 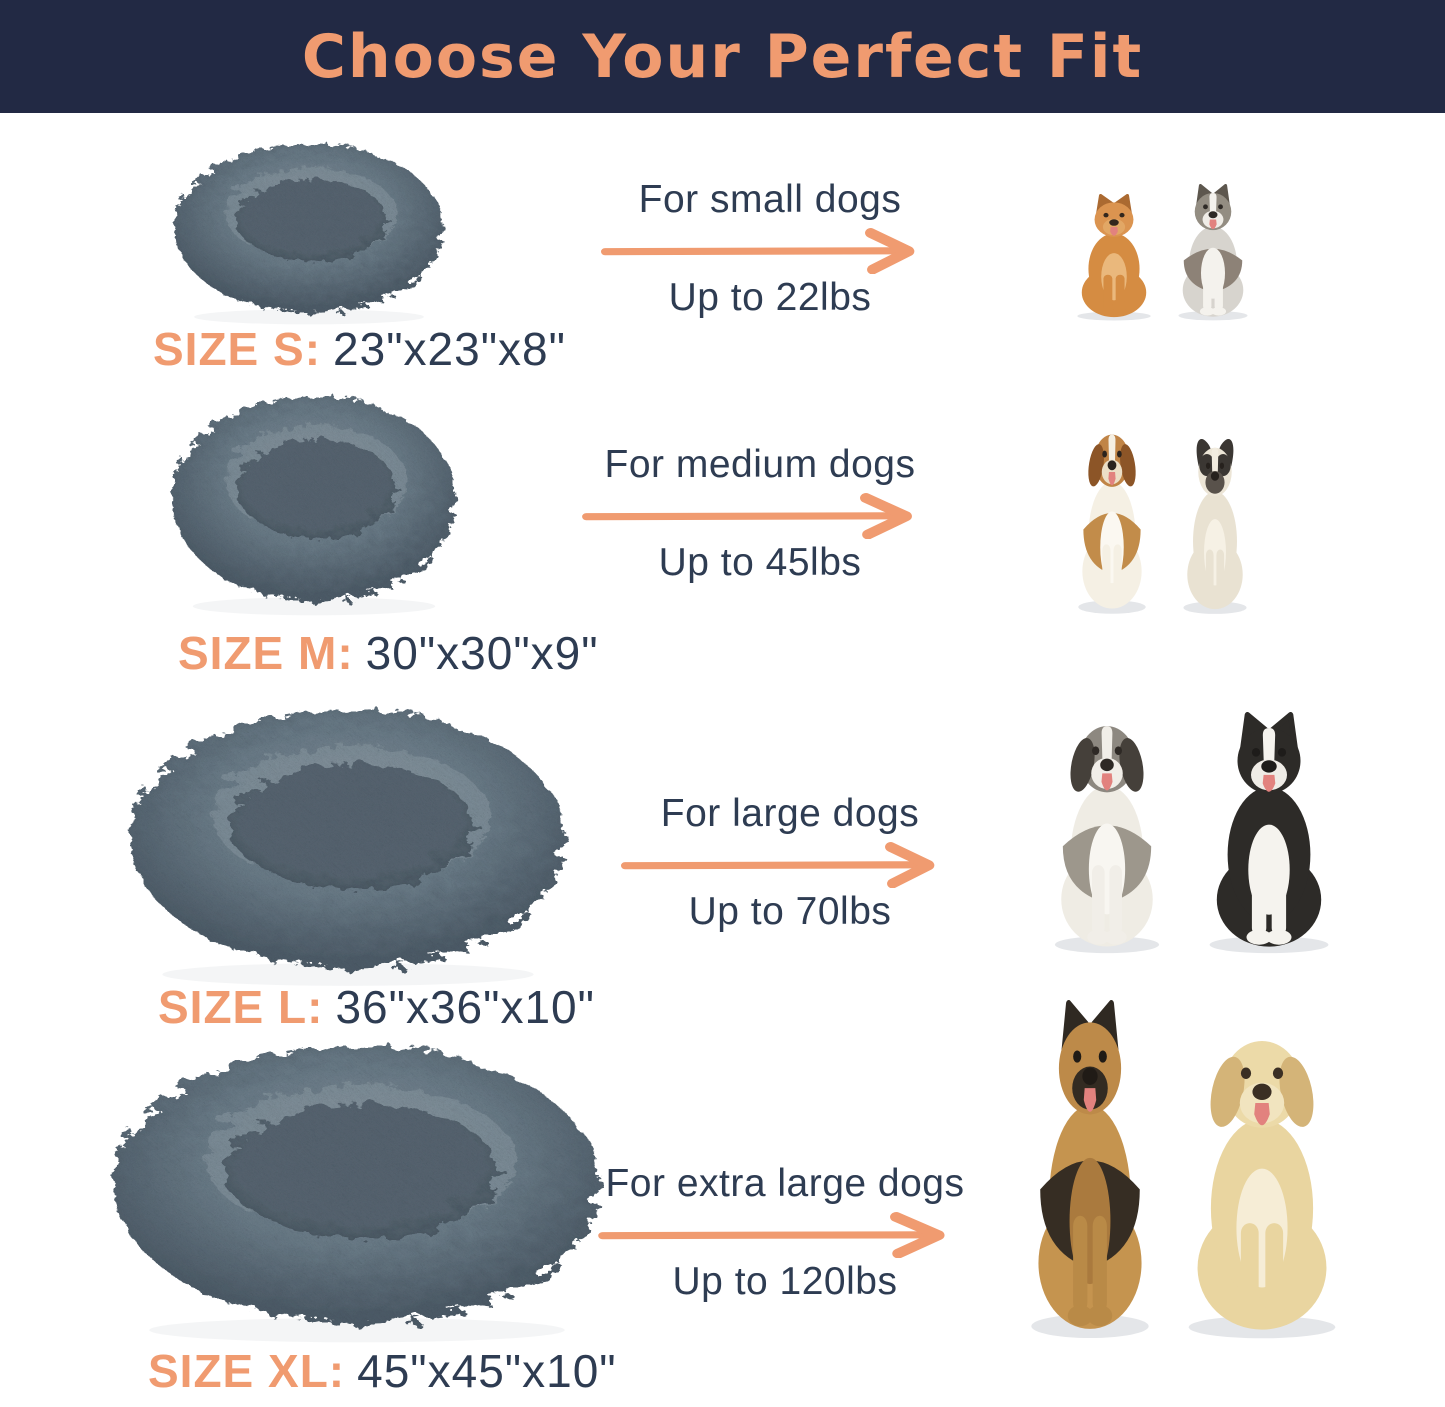 What do you see at coordinates (1112, 519) in the screenshot?
I see `beagle-photo` at bounding box center [1112, 519].